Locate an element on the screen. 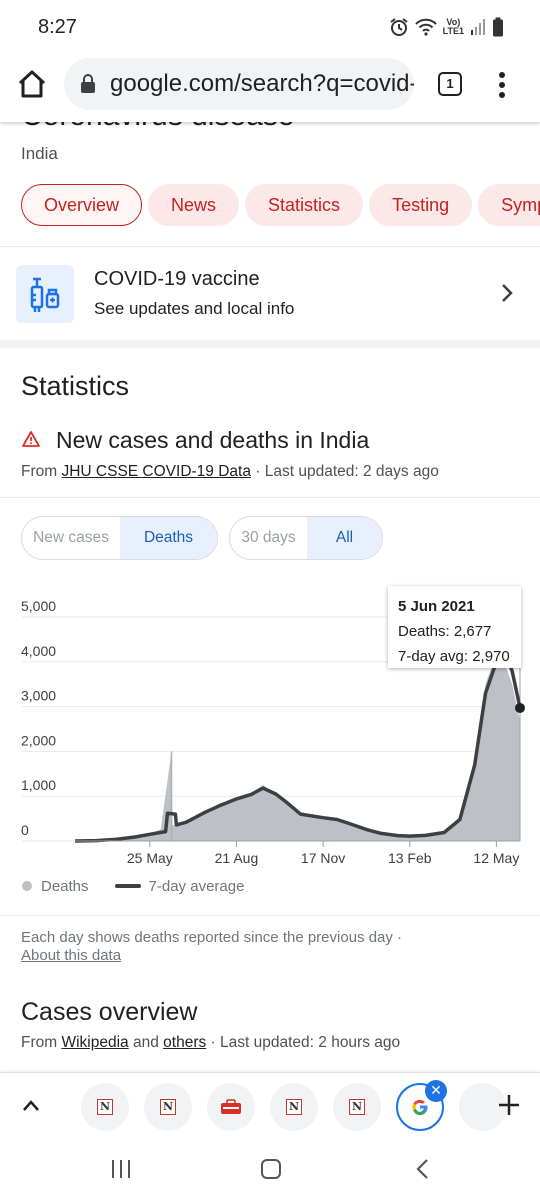  cases-source-prefix: From is located at coordinates (41, 1042).